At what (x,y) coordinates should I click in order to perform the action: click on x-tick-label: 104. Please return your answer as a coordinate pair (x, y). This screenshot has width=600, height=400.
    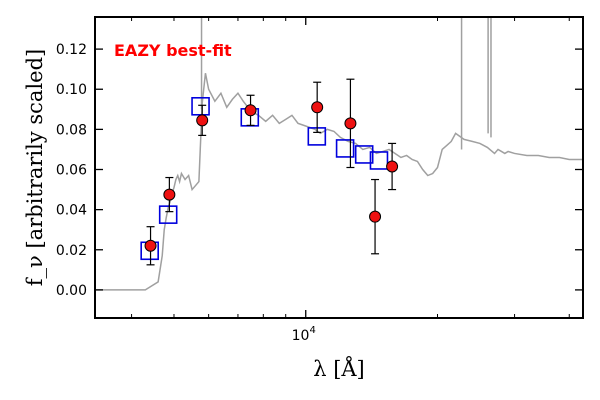
    Looking at the image, I should click on (304, 334).